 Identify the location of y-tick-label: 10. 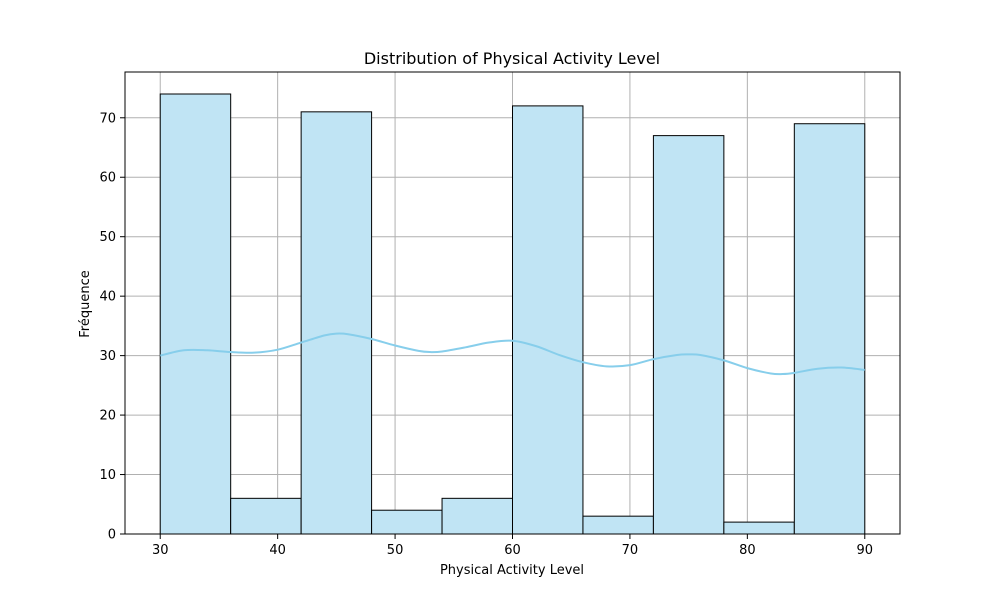
(107, 475).